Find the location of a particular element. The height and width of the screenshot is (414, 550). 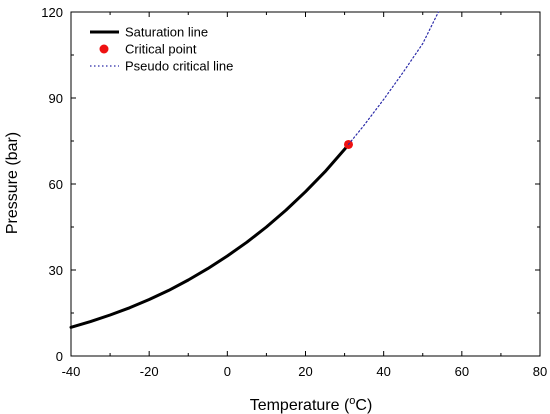

pseudo-critical-line-curve is located at coordinates (393, 78).